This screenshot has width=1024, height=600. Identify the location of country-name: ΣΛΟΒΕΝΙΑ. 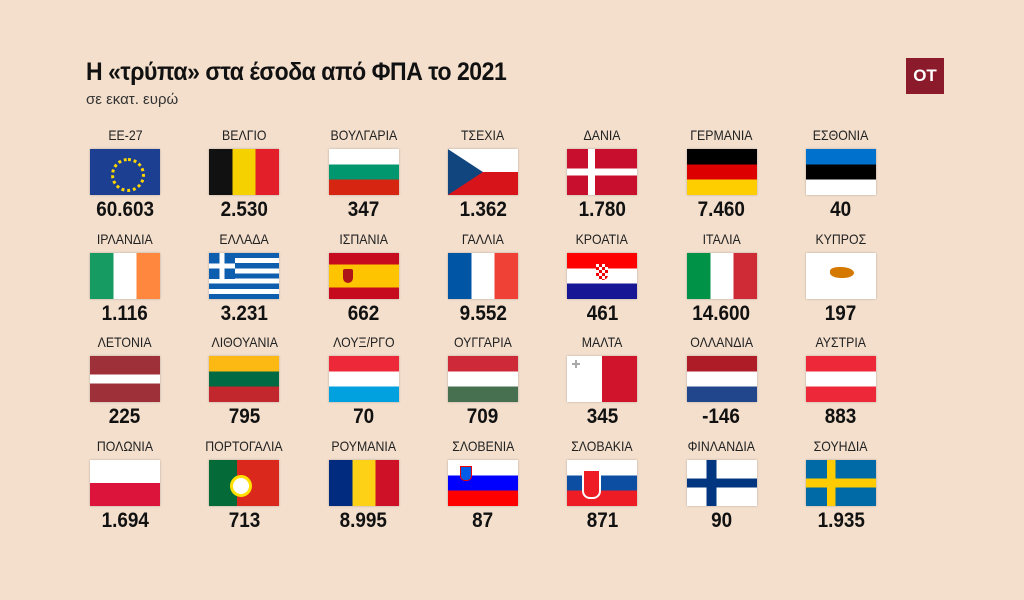
(482, 445).